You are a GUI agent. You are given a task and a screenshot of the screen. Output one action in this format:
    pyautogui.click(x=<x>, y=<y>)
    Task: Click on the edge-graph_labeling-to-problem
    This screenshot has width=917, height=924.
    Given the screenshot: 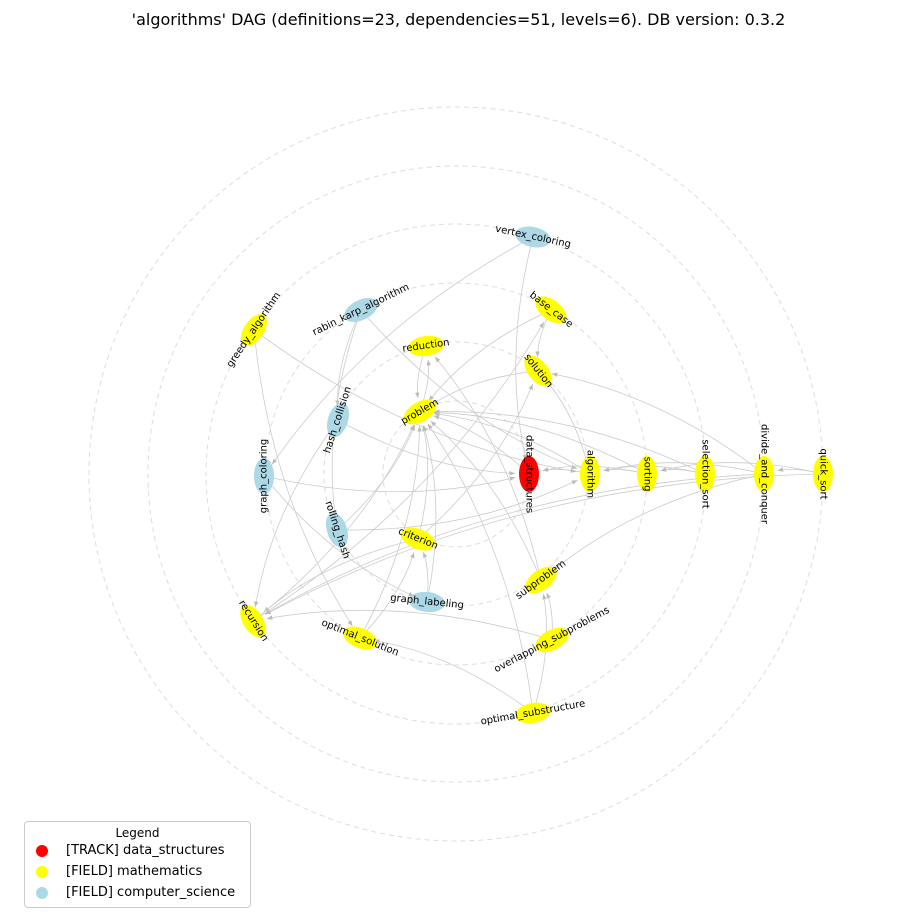 What is the action you would take?
    pyautogui.click(x=430, y=514)
    